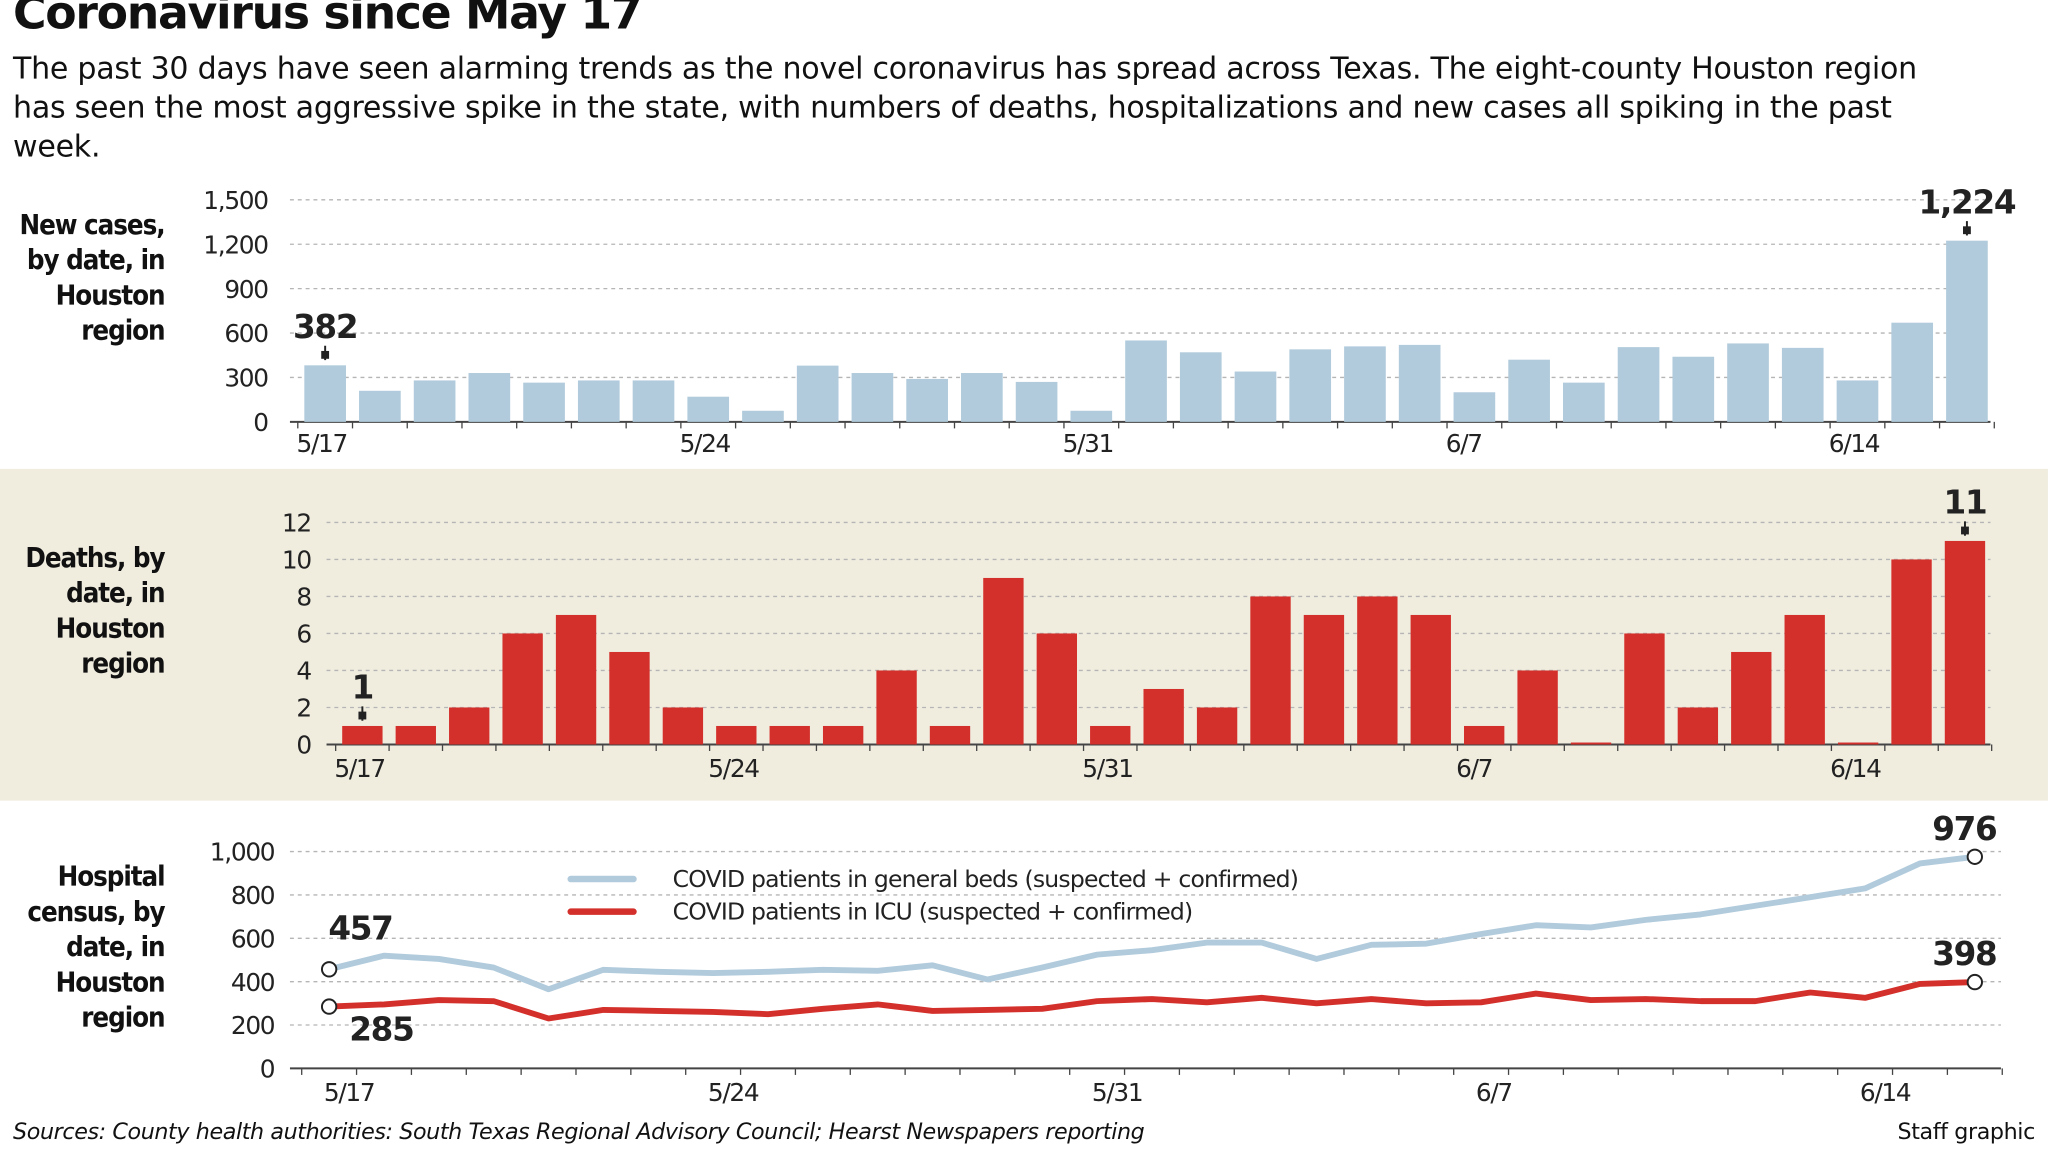  Describe the element at coordinates (1474, 768) in the screenshot. I see `deaths-x-tick-label: 6/7` at that location.